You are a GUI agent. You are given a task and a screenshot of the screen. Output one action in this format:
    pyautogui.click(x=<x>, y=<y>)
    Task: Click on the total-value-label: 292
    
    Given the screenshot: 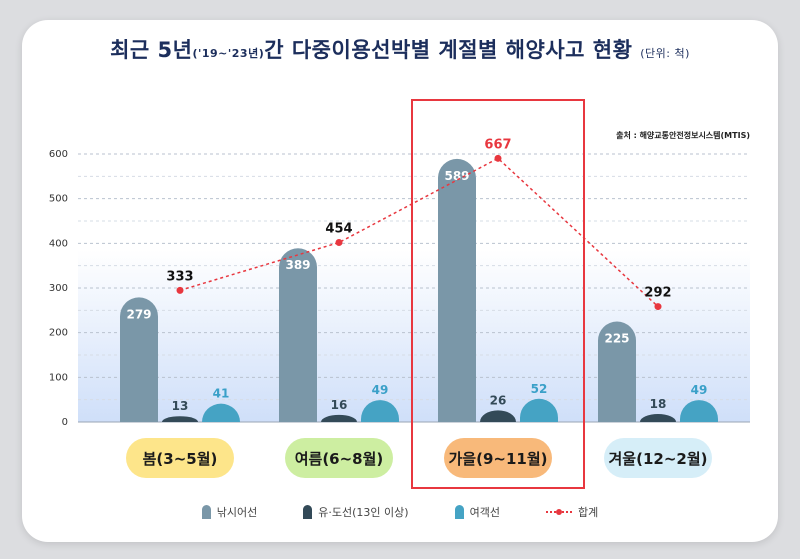 What is the action you would take?
    pyautogui.click(x=657, y=293)
    